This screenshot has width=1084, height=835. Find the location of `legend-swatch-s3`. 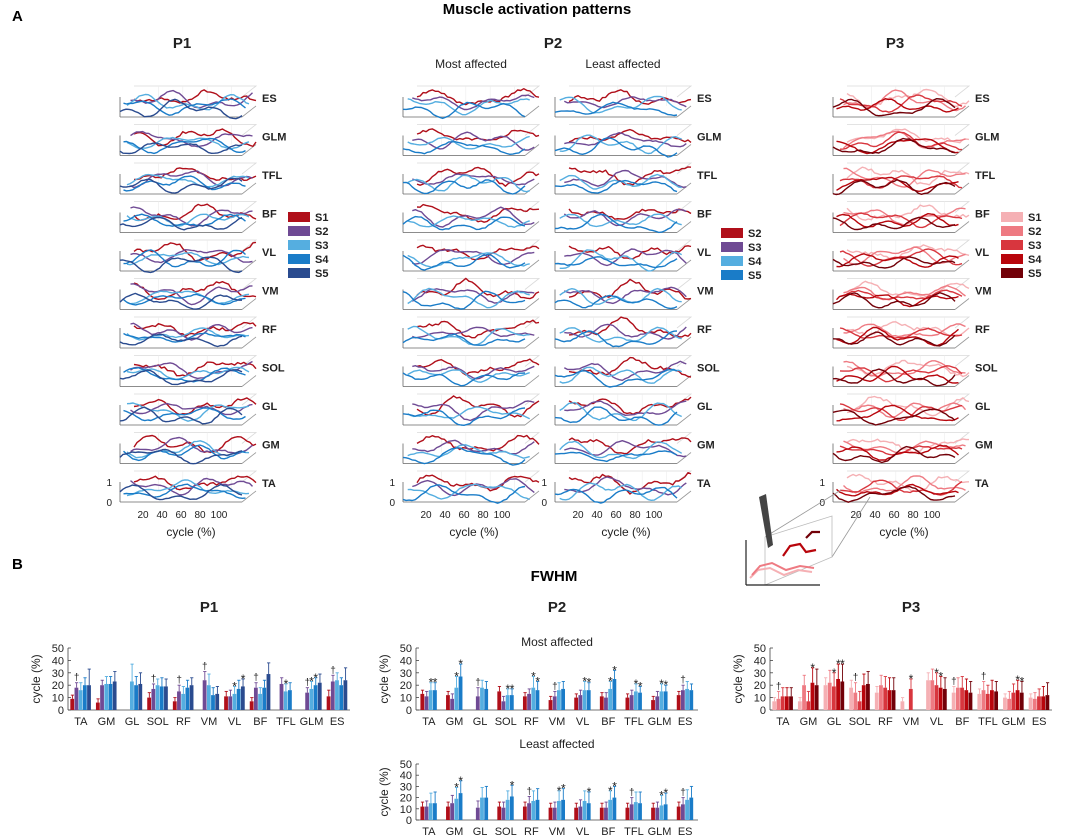

legend-swatch-s3 is located at coordinates (1012, 245).